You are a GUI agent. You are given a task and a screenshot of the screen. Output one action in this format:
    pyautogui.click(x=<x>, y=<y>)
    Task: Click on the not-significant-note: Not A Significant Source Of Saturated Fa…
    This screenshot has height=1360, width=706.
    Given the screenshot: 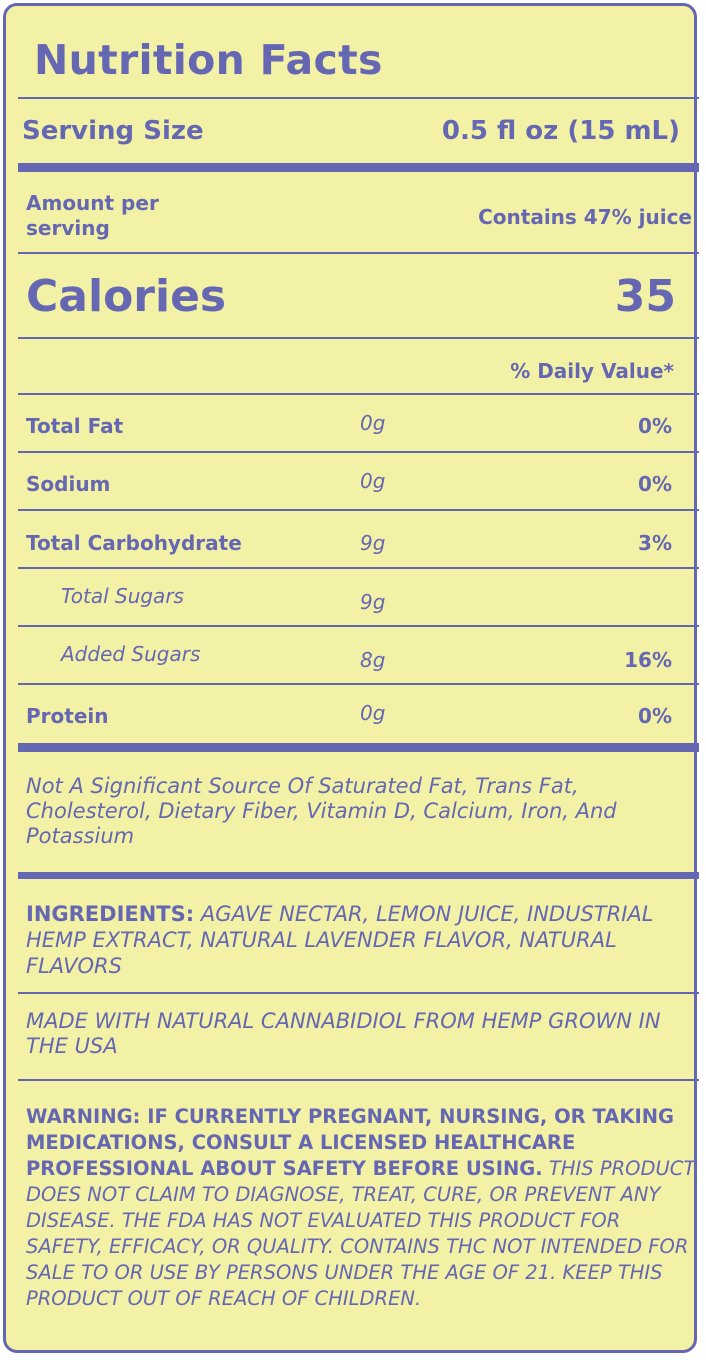 What is the action you would take?
    pyautogui.click(x=321, y=811)
    